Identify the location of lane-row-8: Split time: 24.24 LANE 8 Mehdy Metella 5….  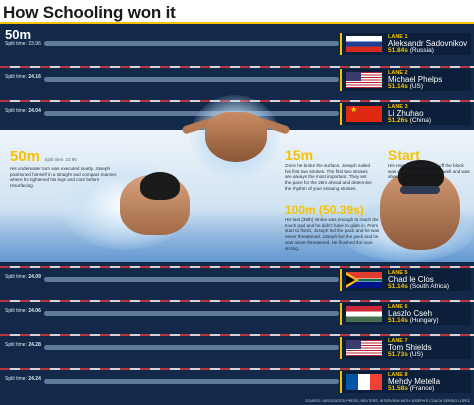
(237, 381).